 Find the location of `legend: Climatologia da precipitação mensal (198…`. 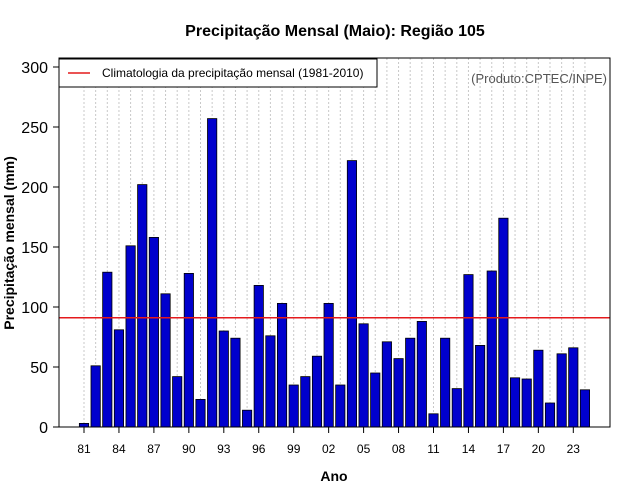

legend: Climatologia da precipitação mensal (198… is located at coordinates (218, 73).